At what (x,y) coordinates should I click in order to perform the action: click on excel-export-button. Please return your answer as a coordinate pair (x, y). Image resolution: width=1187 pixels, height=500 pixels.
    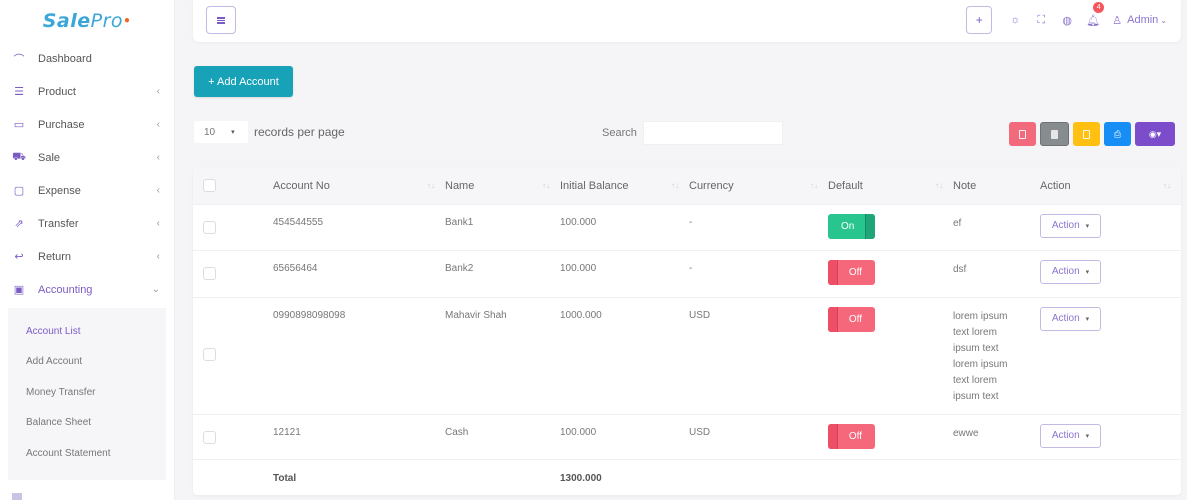
    Looking at the image, I should click on (1086, 134).